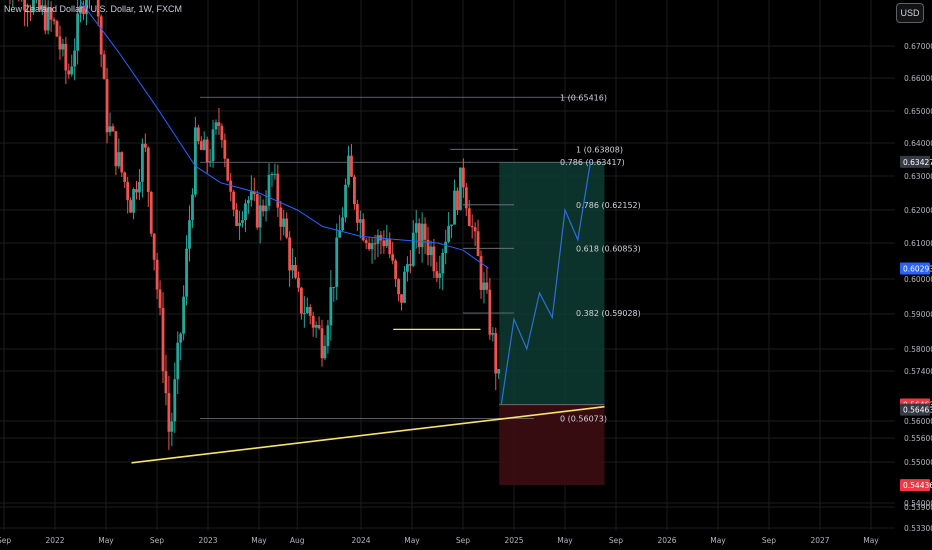  I want to click on time-tick-label: 2023, so click(207, 540).